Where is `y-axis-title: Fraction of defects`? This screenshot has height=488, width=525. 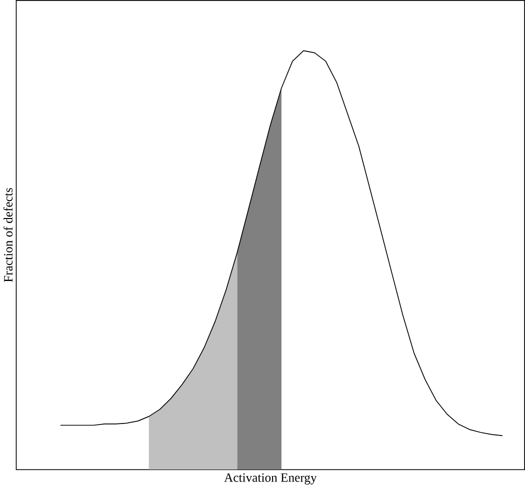
y-axis-title: Fraction of defects is located at coordinates (8, 235).